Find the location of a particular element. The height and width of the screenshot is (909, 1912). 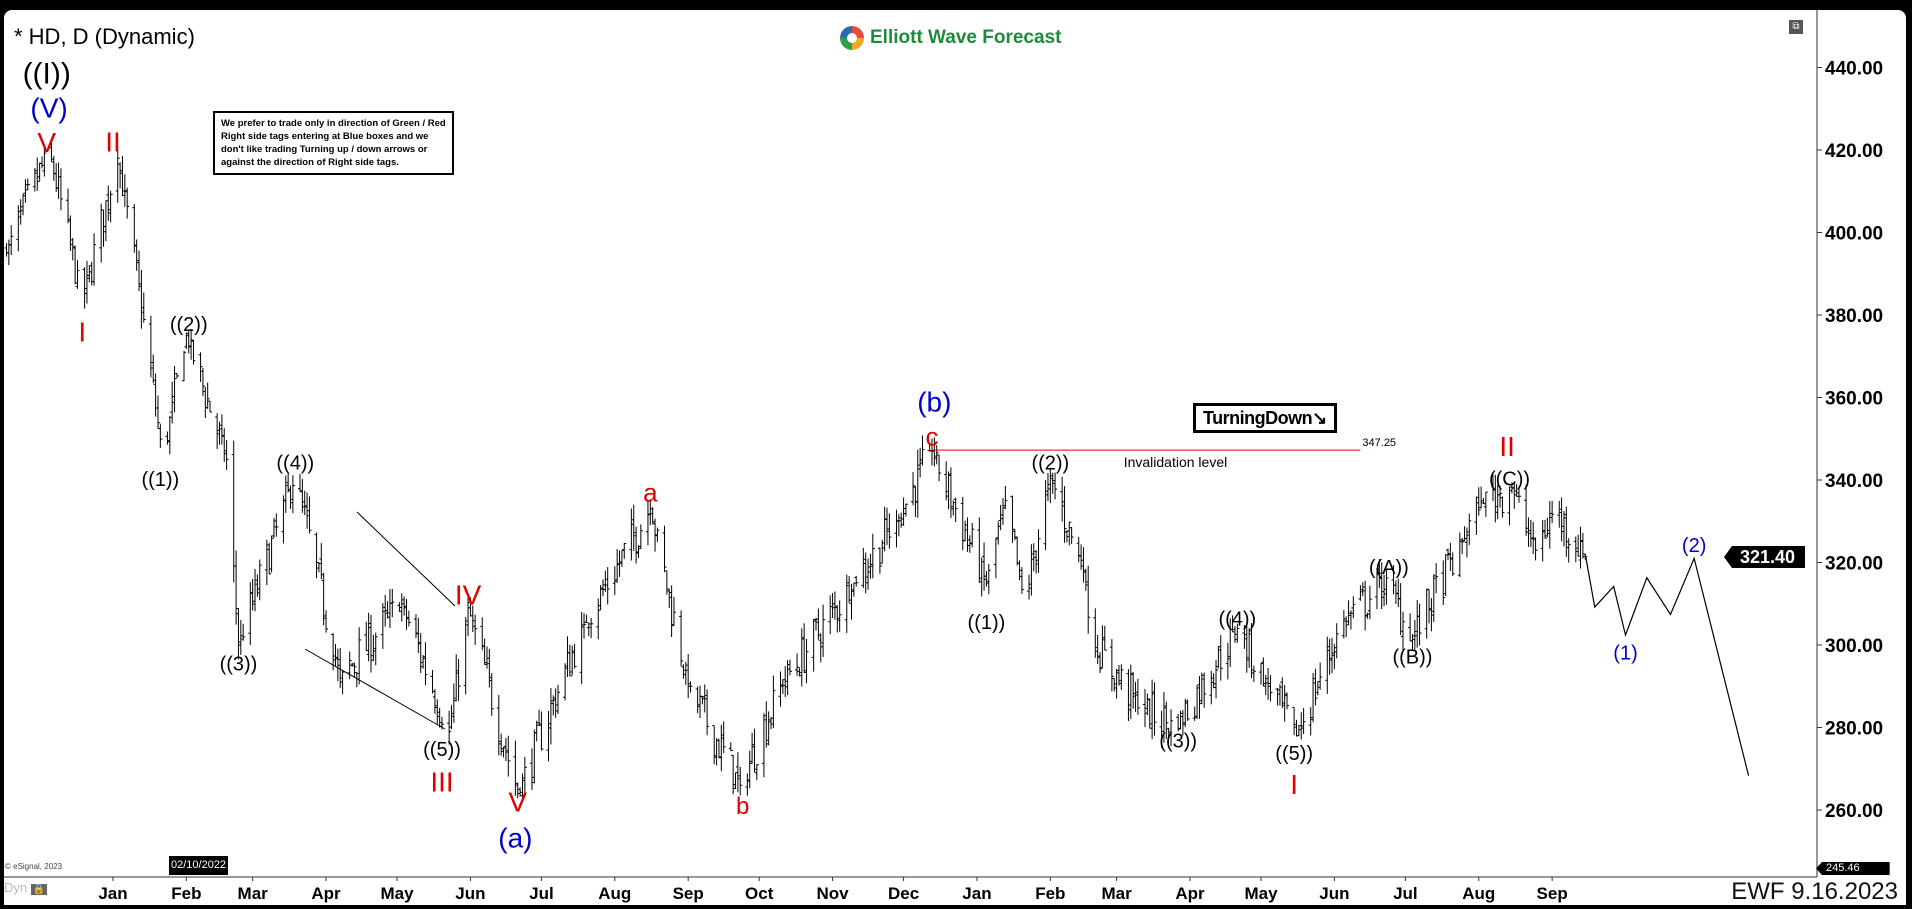

dyn-toggle: Dyn 🔒 is located at coordinates (26, 889).